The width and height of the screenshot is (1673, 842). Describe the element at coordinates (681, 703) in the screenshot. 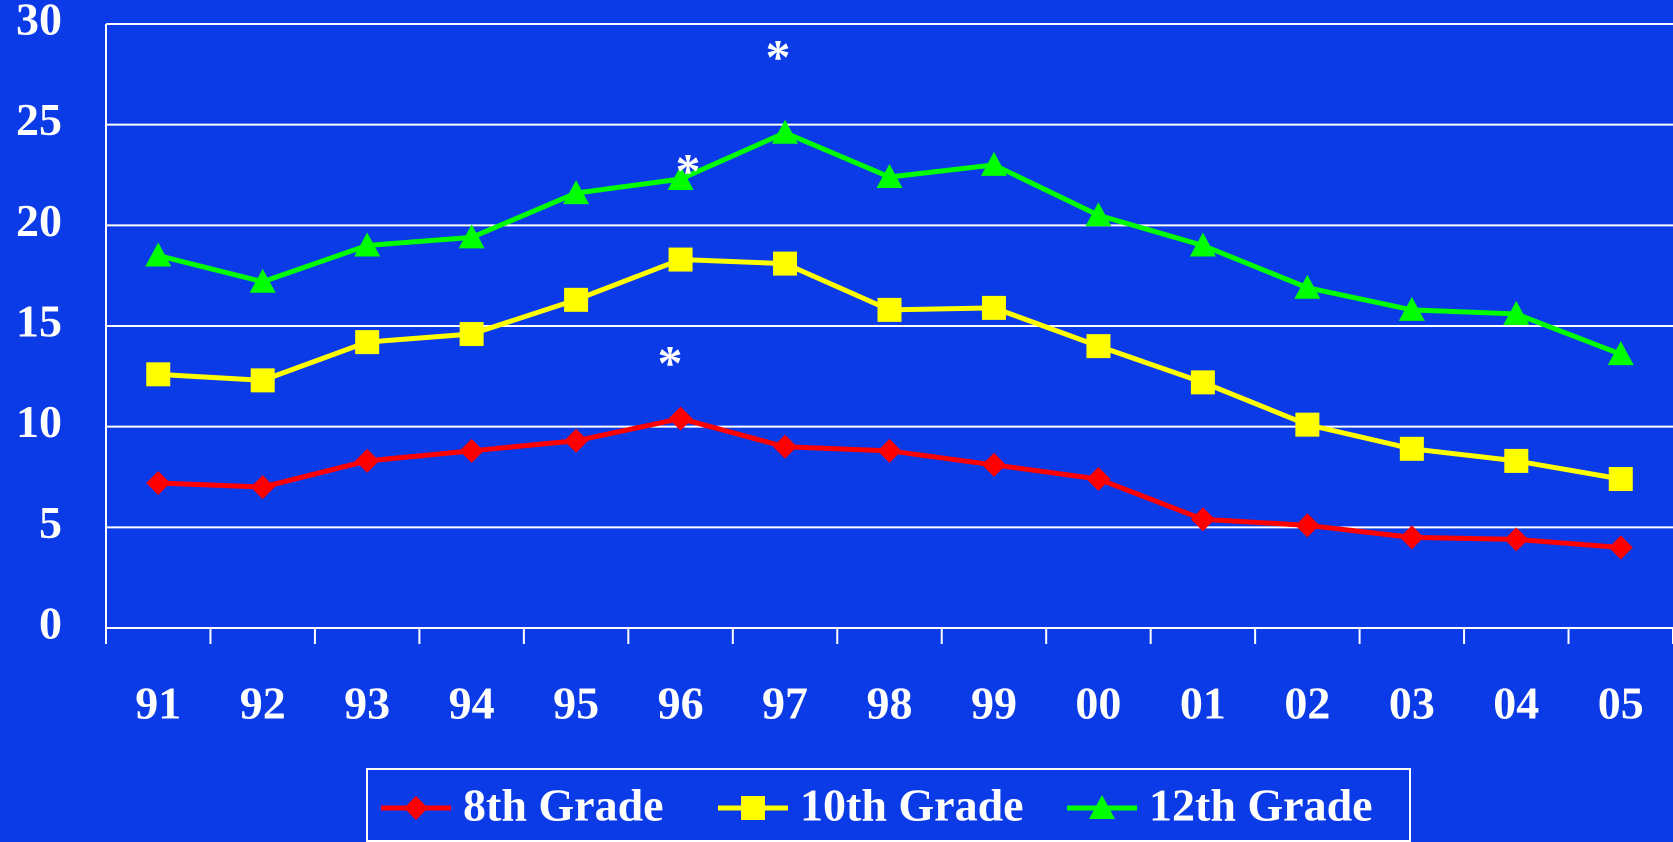

I see `x-tick-label: 96` at that location.